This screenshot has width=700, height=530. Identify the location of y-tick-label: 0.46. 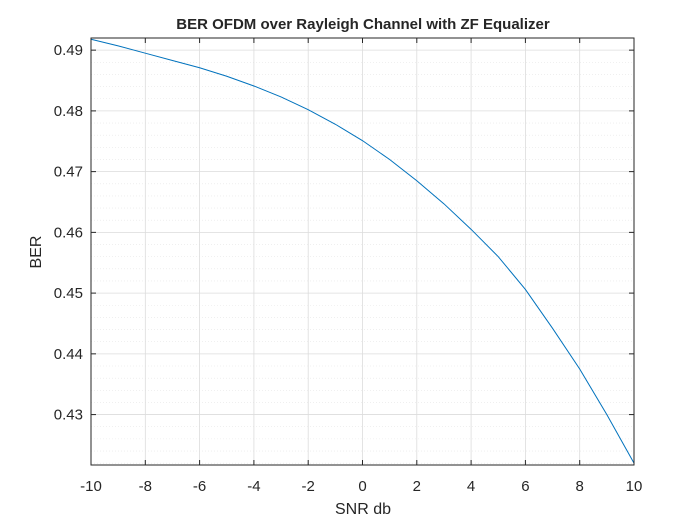
(68, 232).